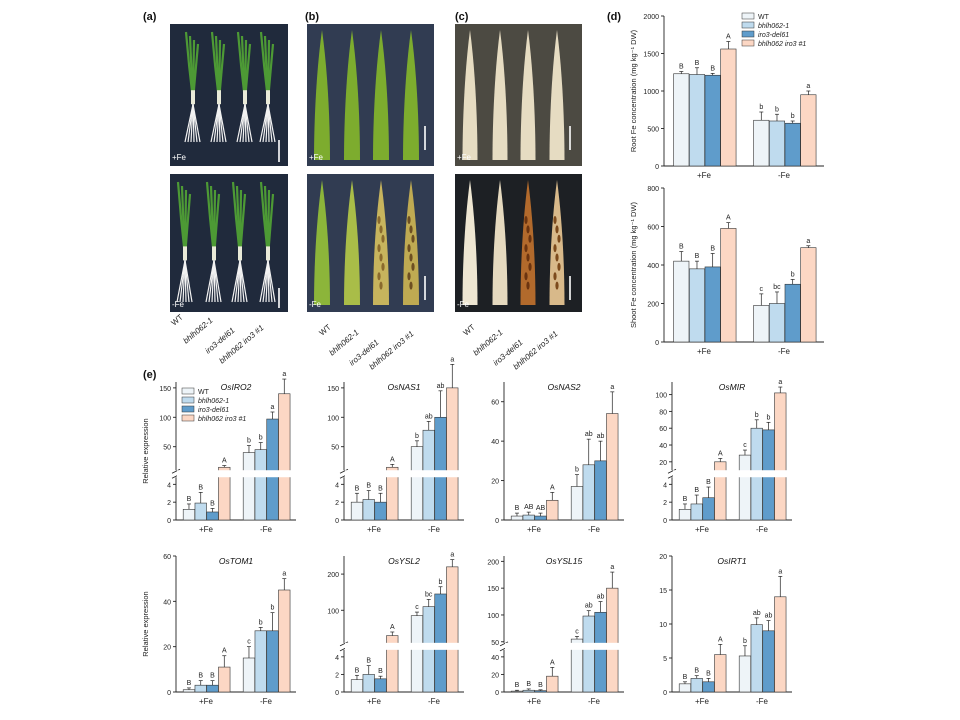 This screenshot has width=960, height=720. Describe the element at coordinates (374, 701) in the screenshot. I see `x-tick-label: +Fe` at that location.